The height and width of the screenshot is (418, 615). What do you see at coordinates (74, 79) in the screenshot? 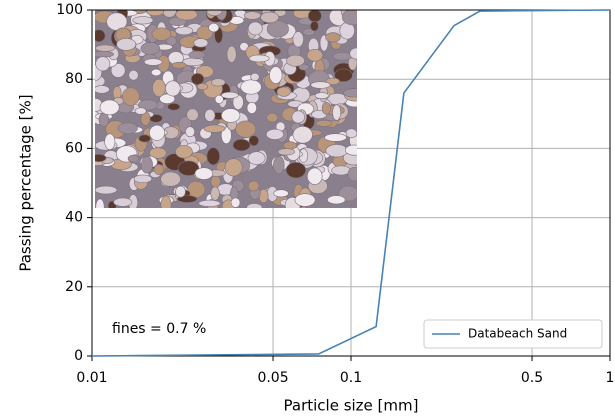
I see `y-tick-label: 80` at bounding box center [74, 79].